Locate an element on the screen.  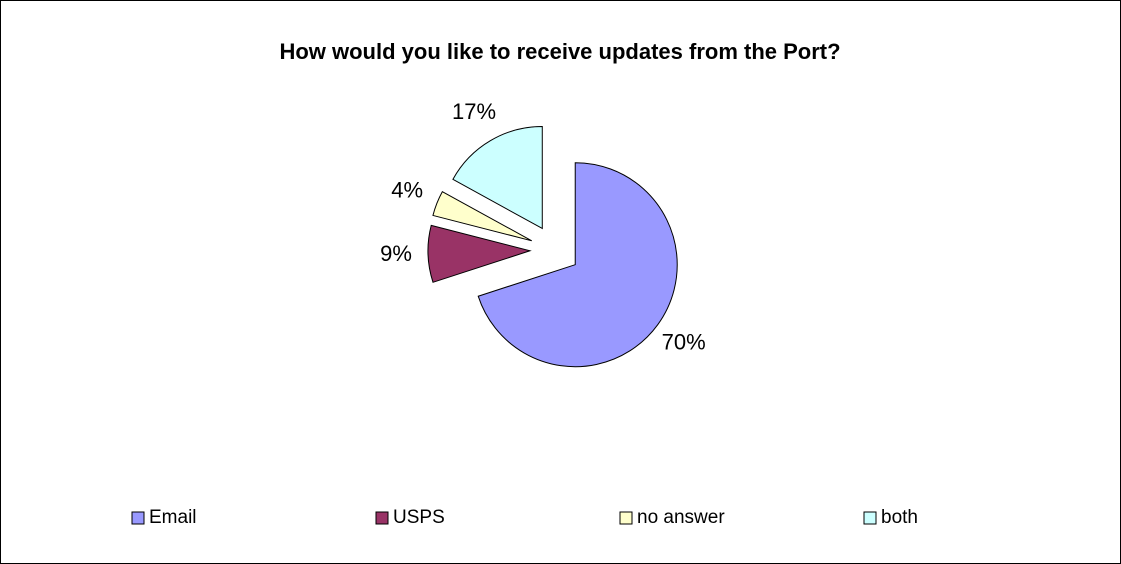
legend-label: USPS is located at coordinates (419, 517).